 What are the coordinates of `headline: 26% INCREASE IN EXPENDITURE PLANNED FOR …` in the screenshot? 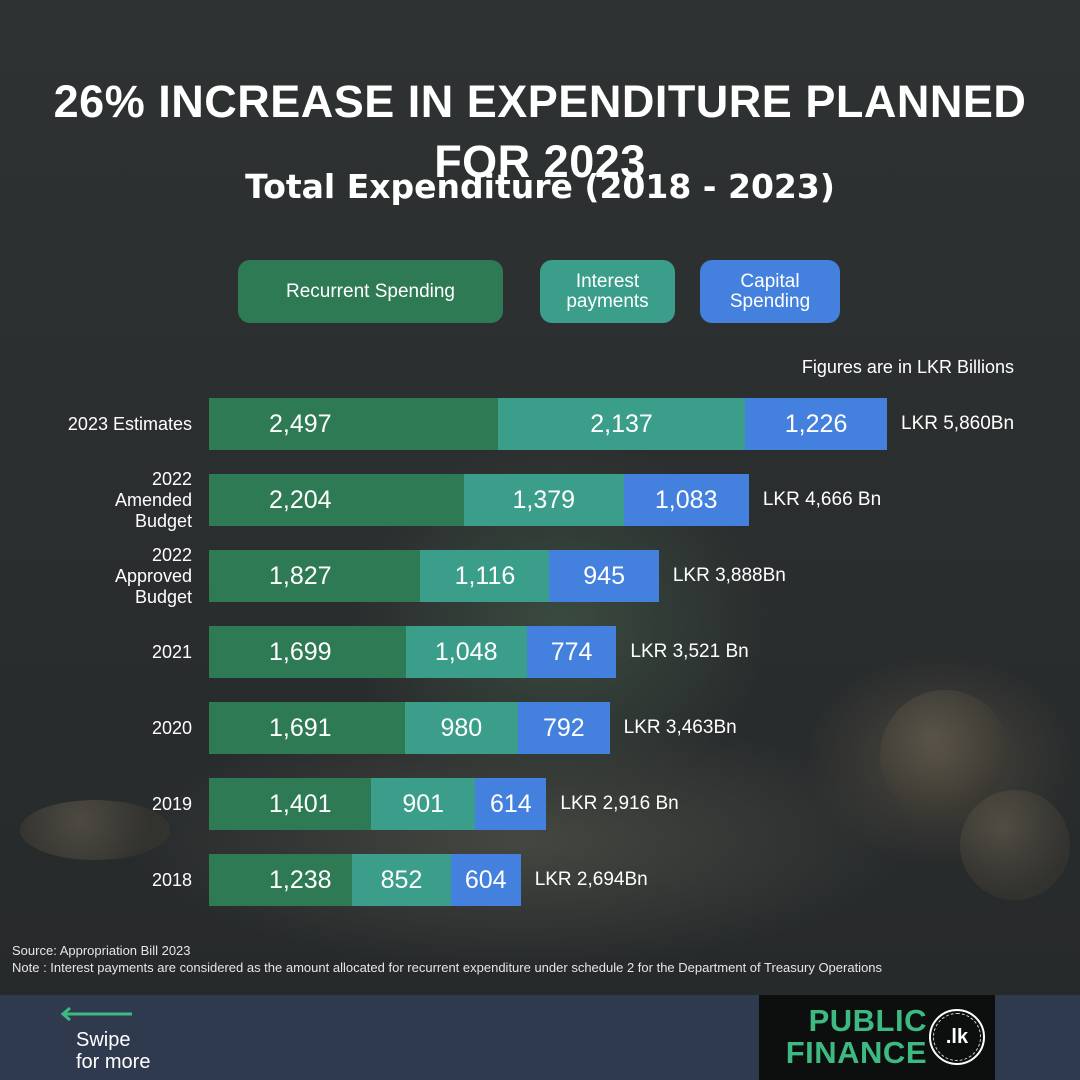 It's located at (540, 131).